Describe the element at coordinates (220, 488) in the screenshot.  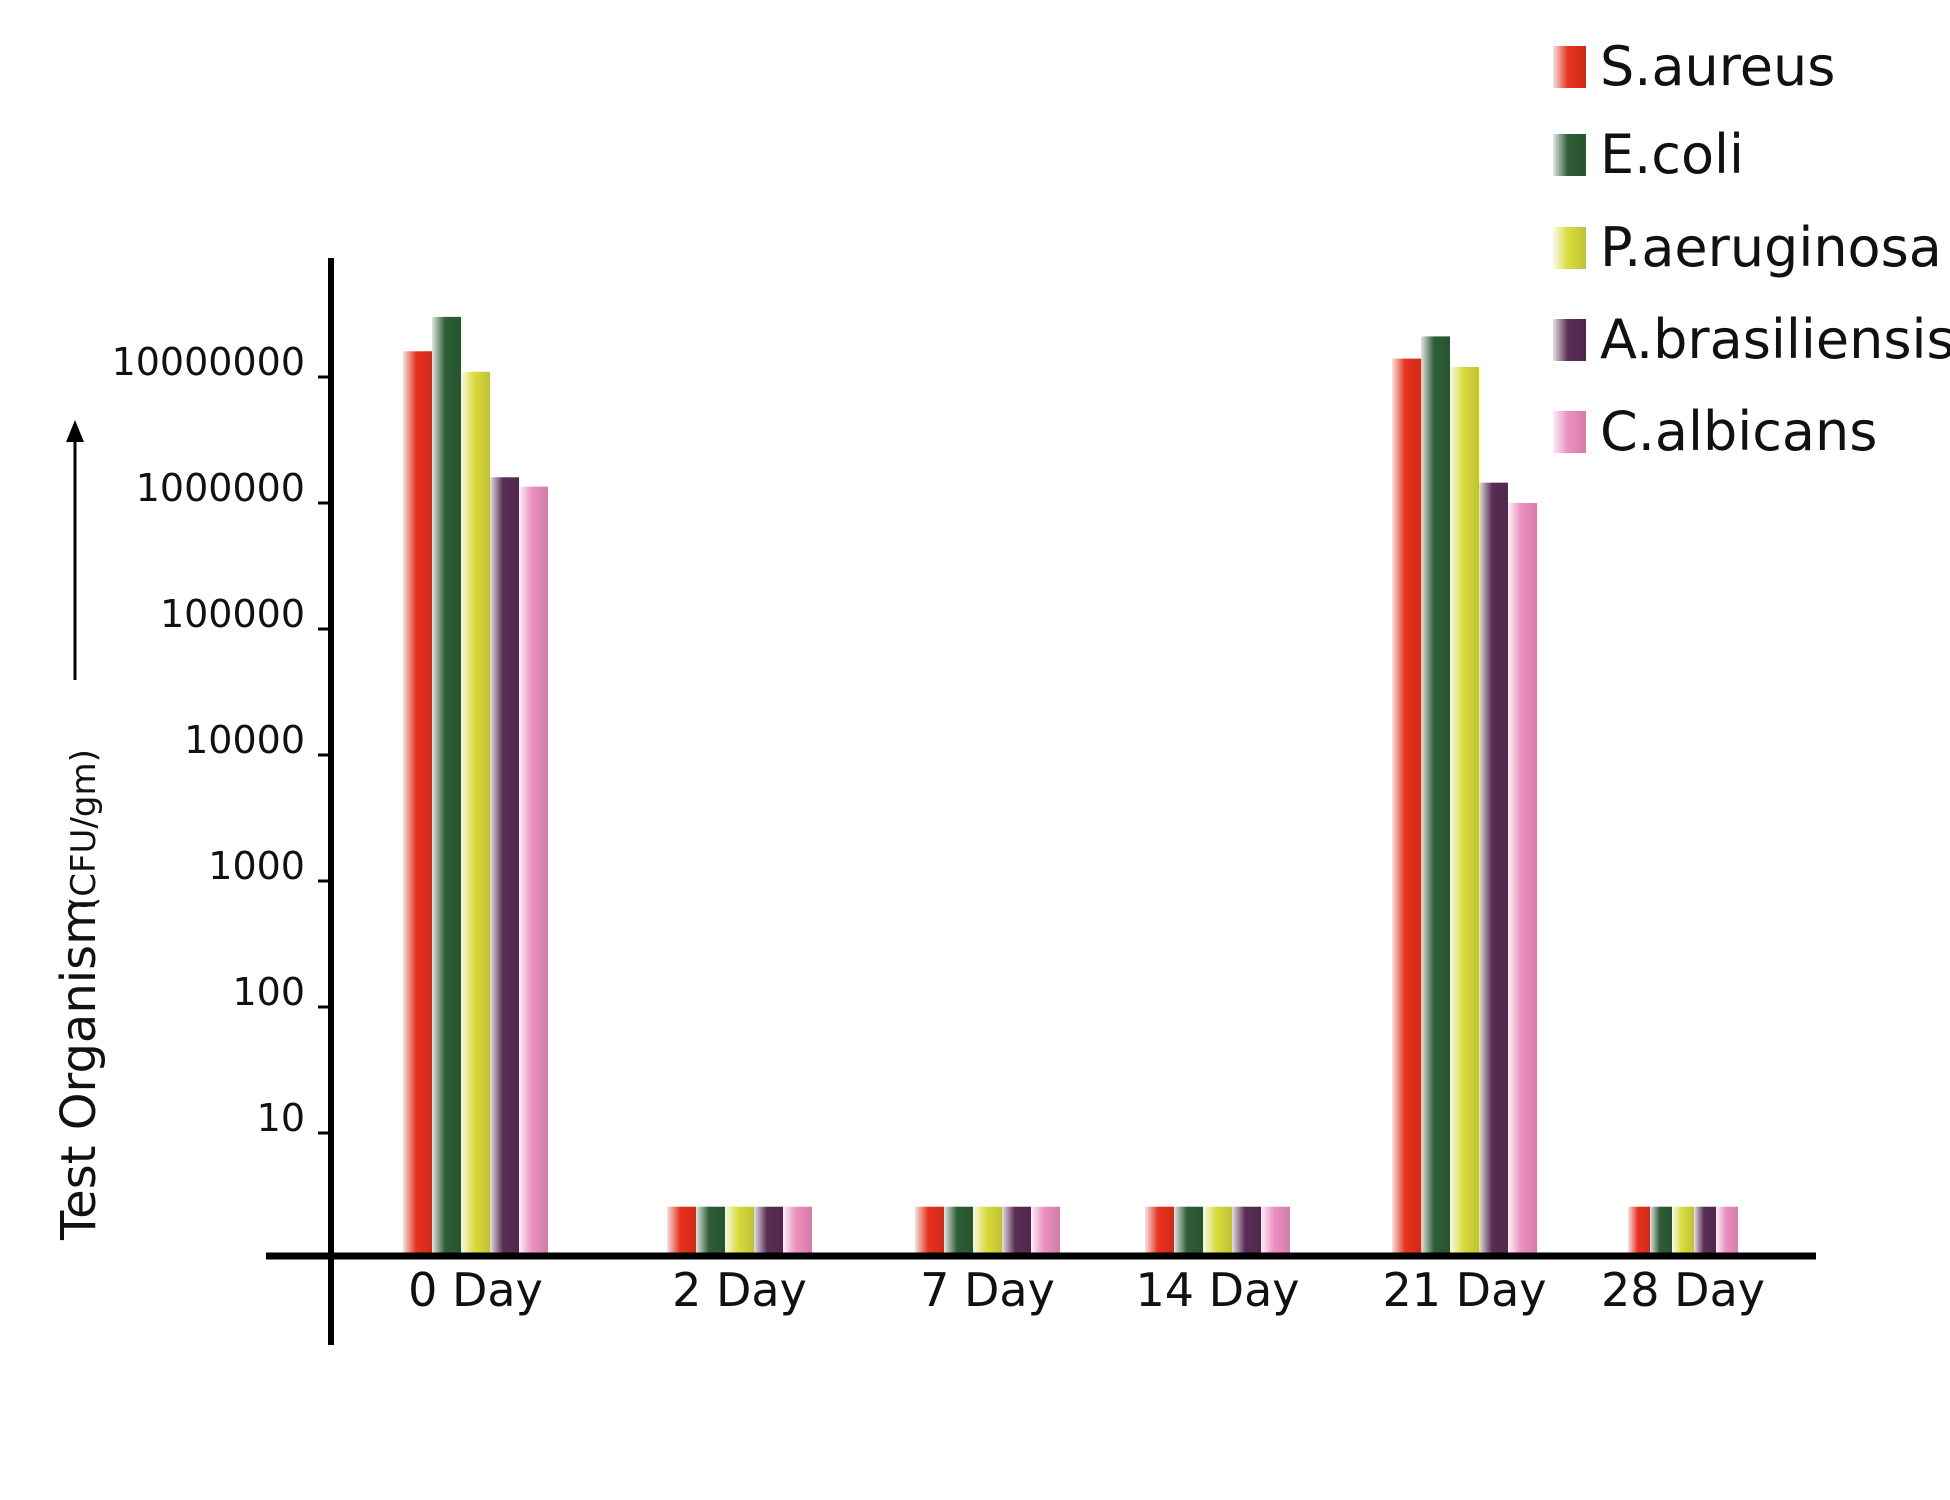
I see `y-tick-label: 1000000` at that location.